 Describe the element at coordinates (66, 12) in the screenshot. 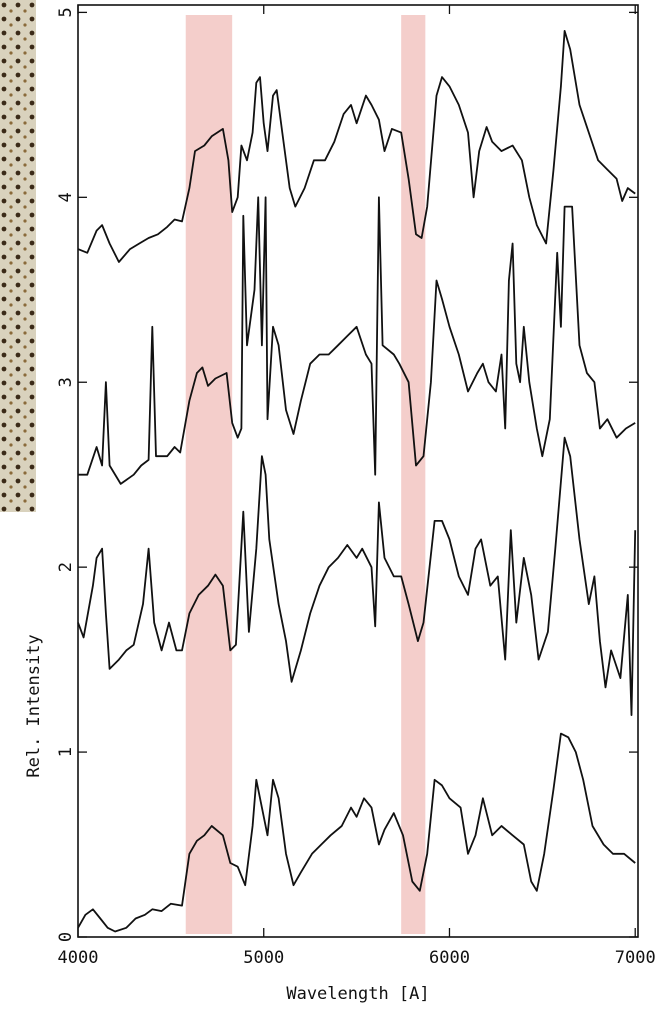

I see `y-tick-label: 5` at that location.